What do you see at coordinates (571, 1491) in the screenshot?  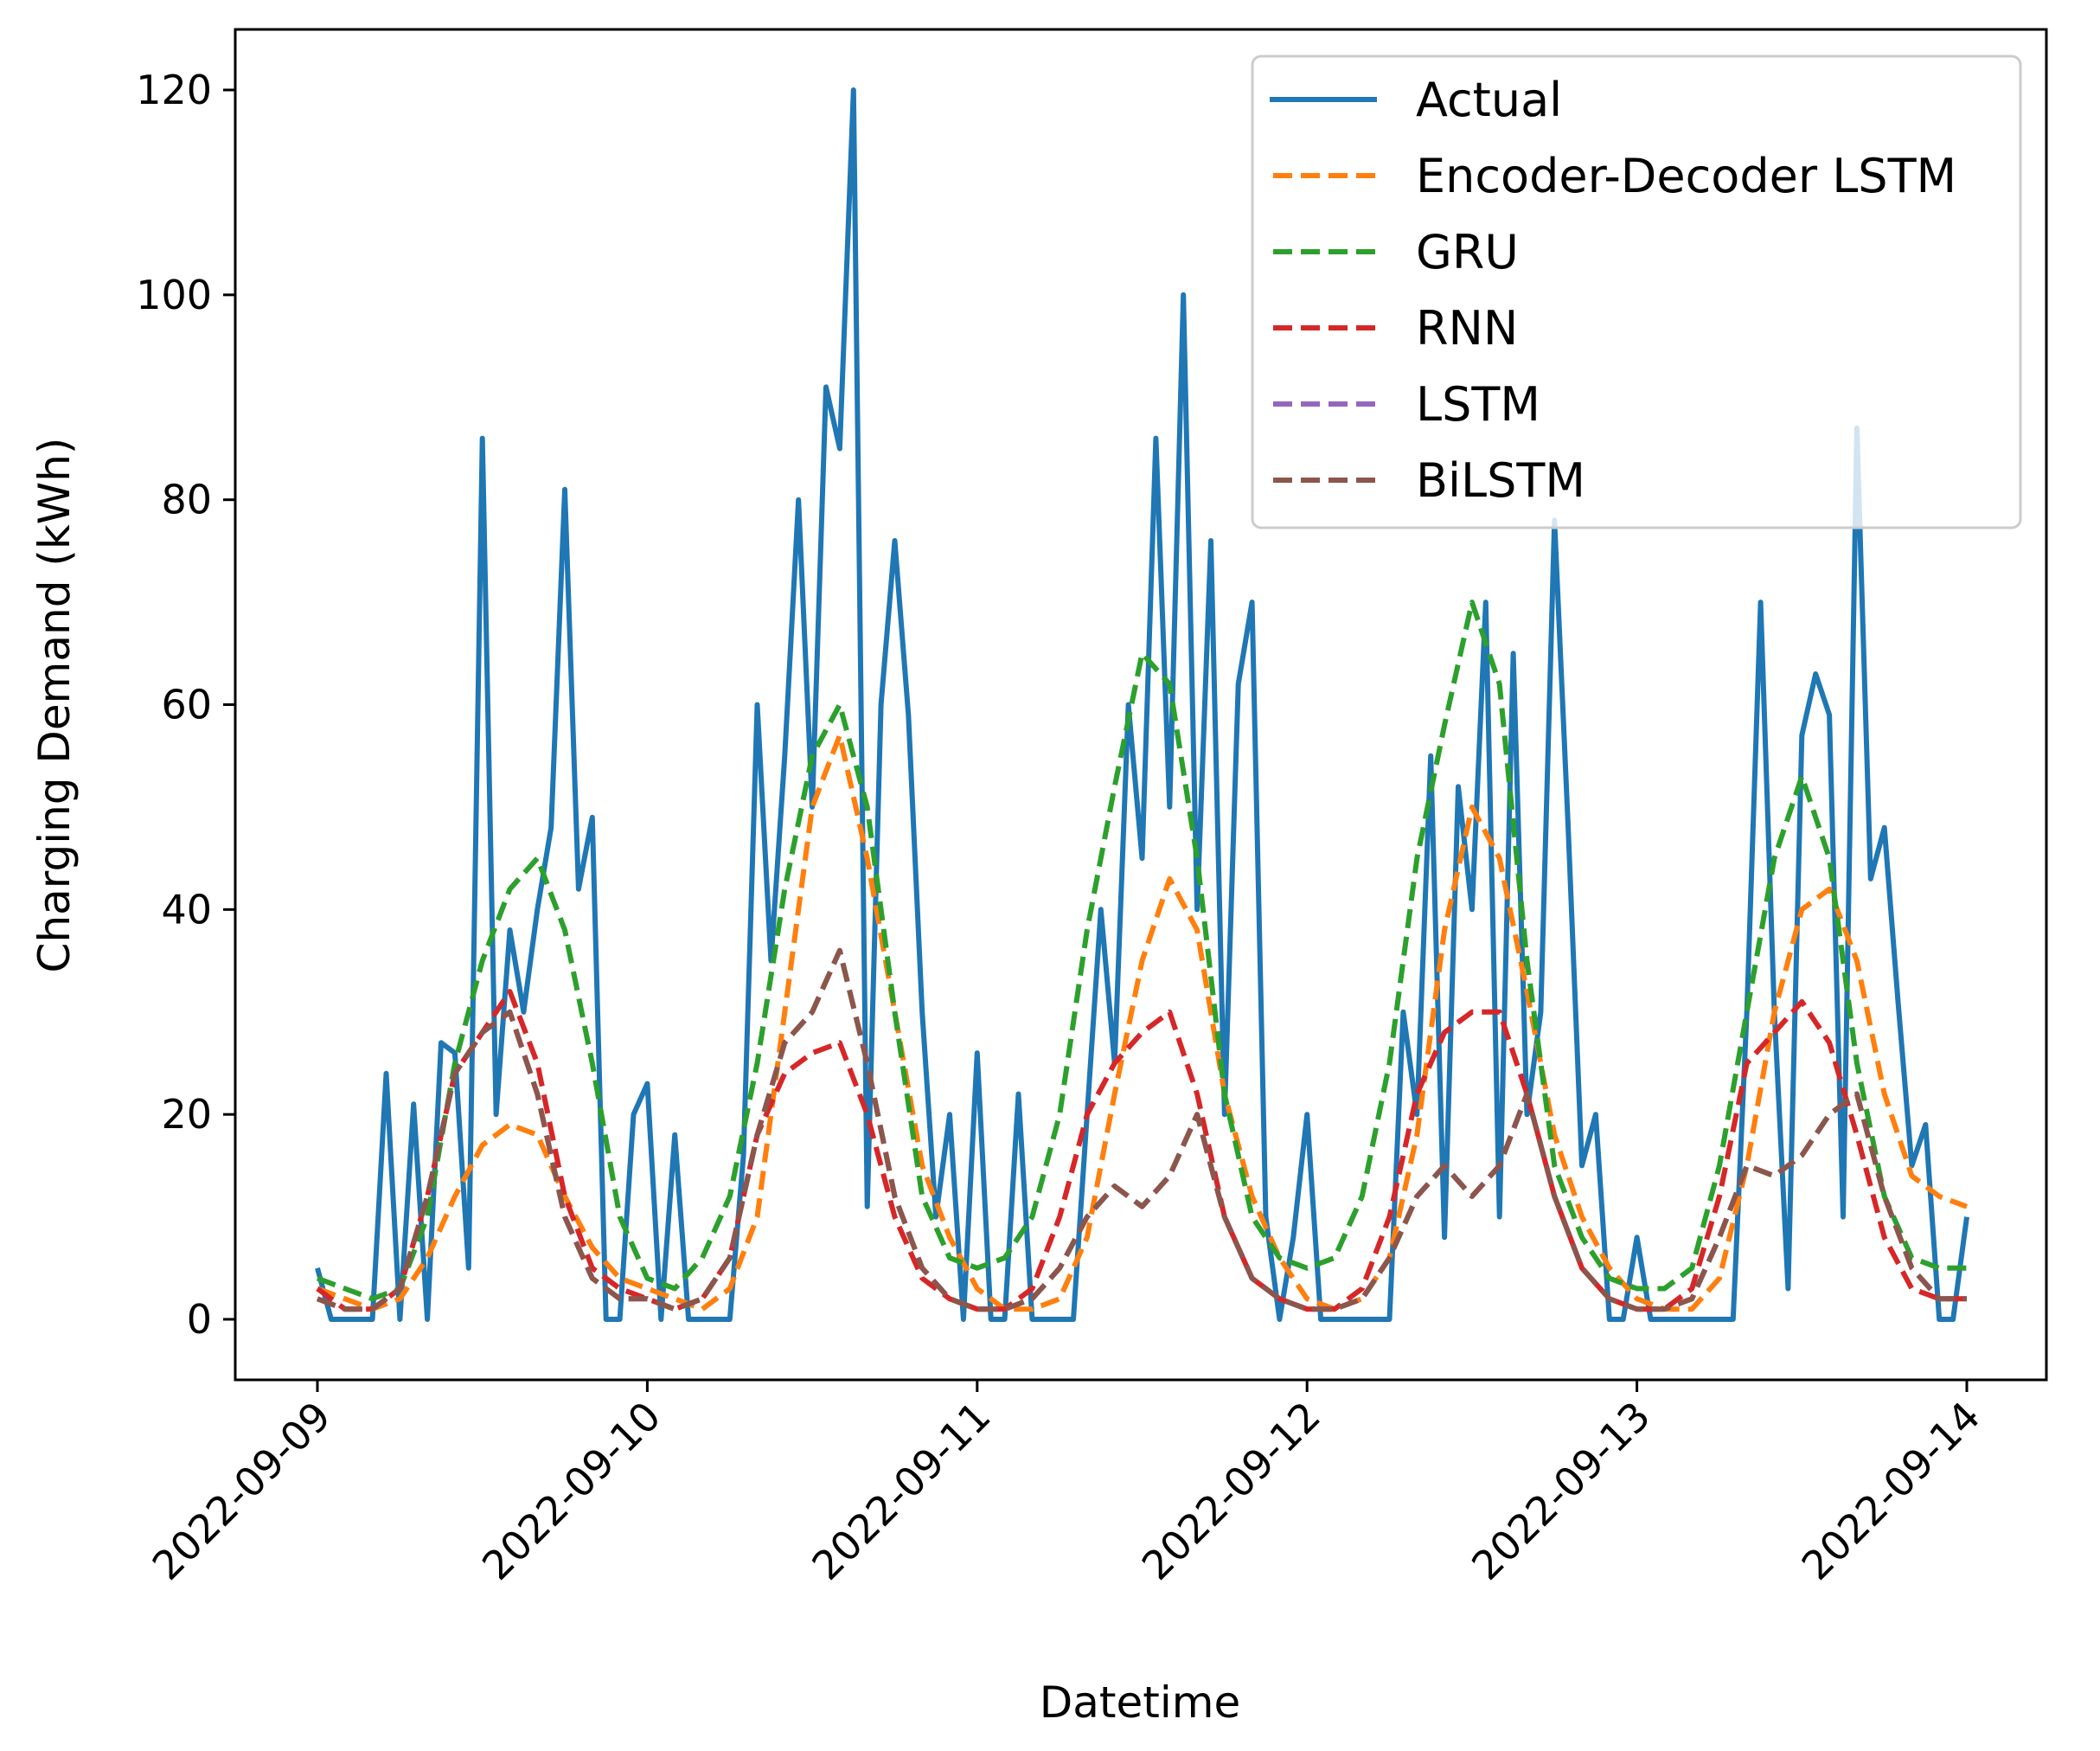 I see `x-tick-label: 2022-09-10` at bounding box center [571, 1491].